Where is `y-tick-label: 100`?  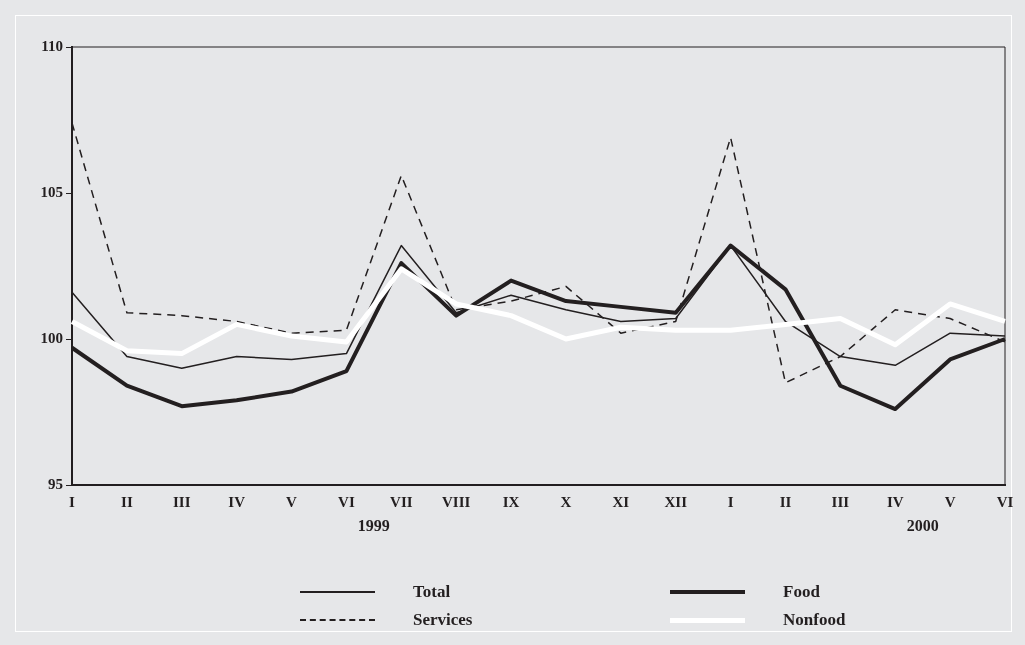
y-tick-label: 100 is located at coordinates (51, 337).